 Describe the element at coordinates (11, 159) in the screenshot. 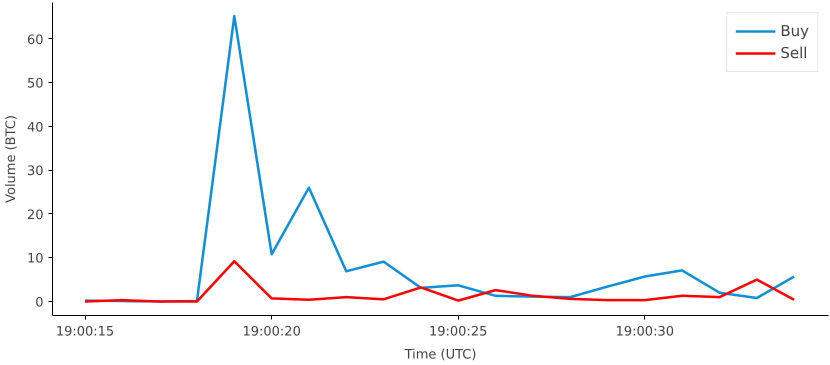

I see `y-axis-title: Volume (BTC)` at that location.